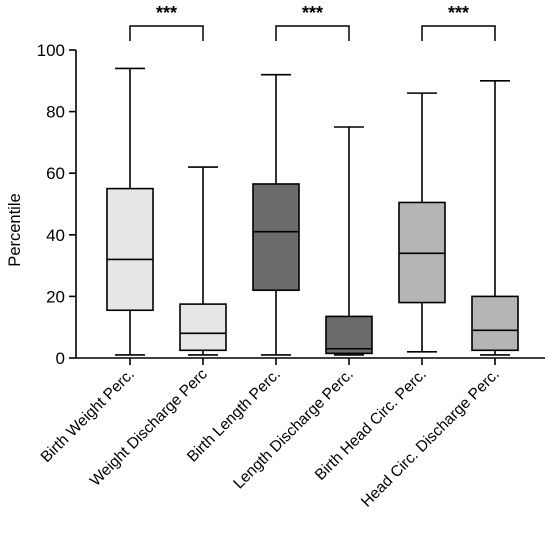 This screenshot has width=550, height=537. What do you see at coordinates (51, 50) in the screenshot?
I see `y-tick-label: 100` at bounding box center [51, 50].